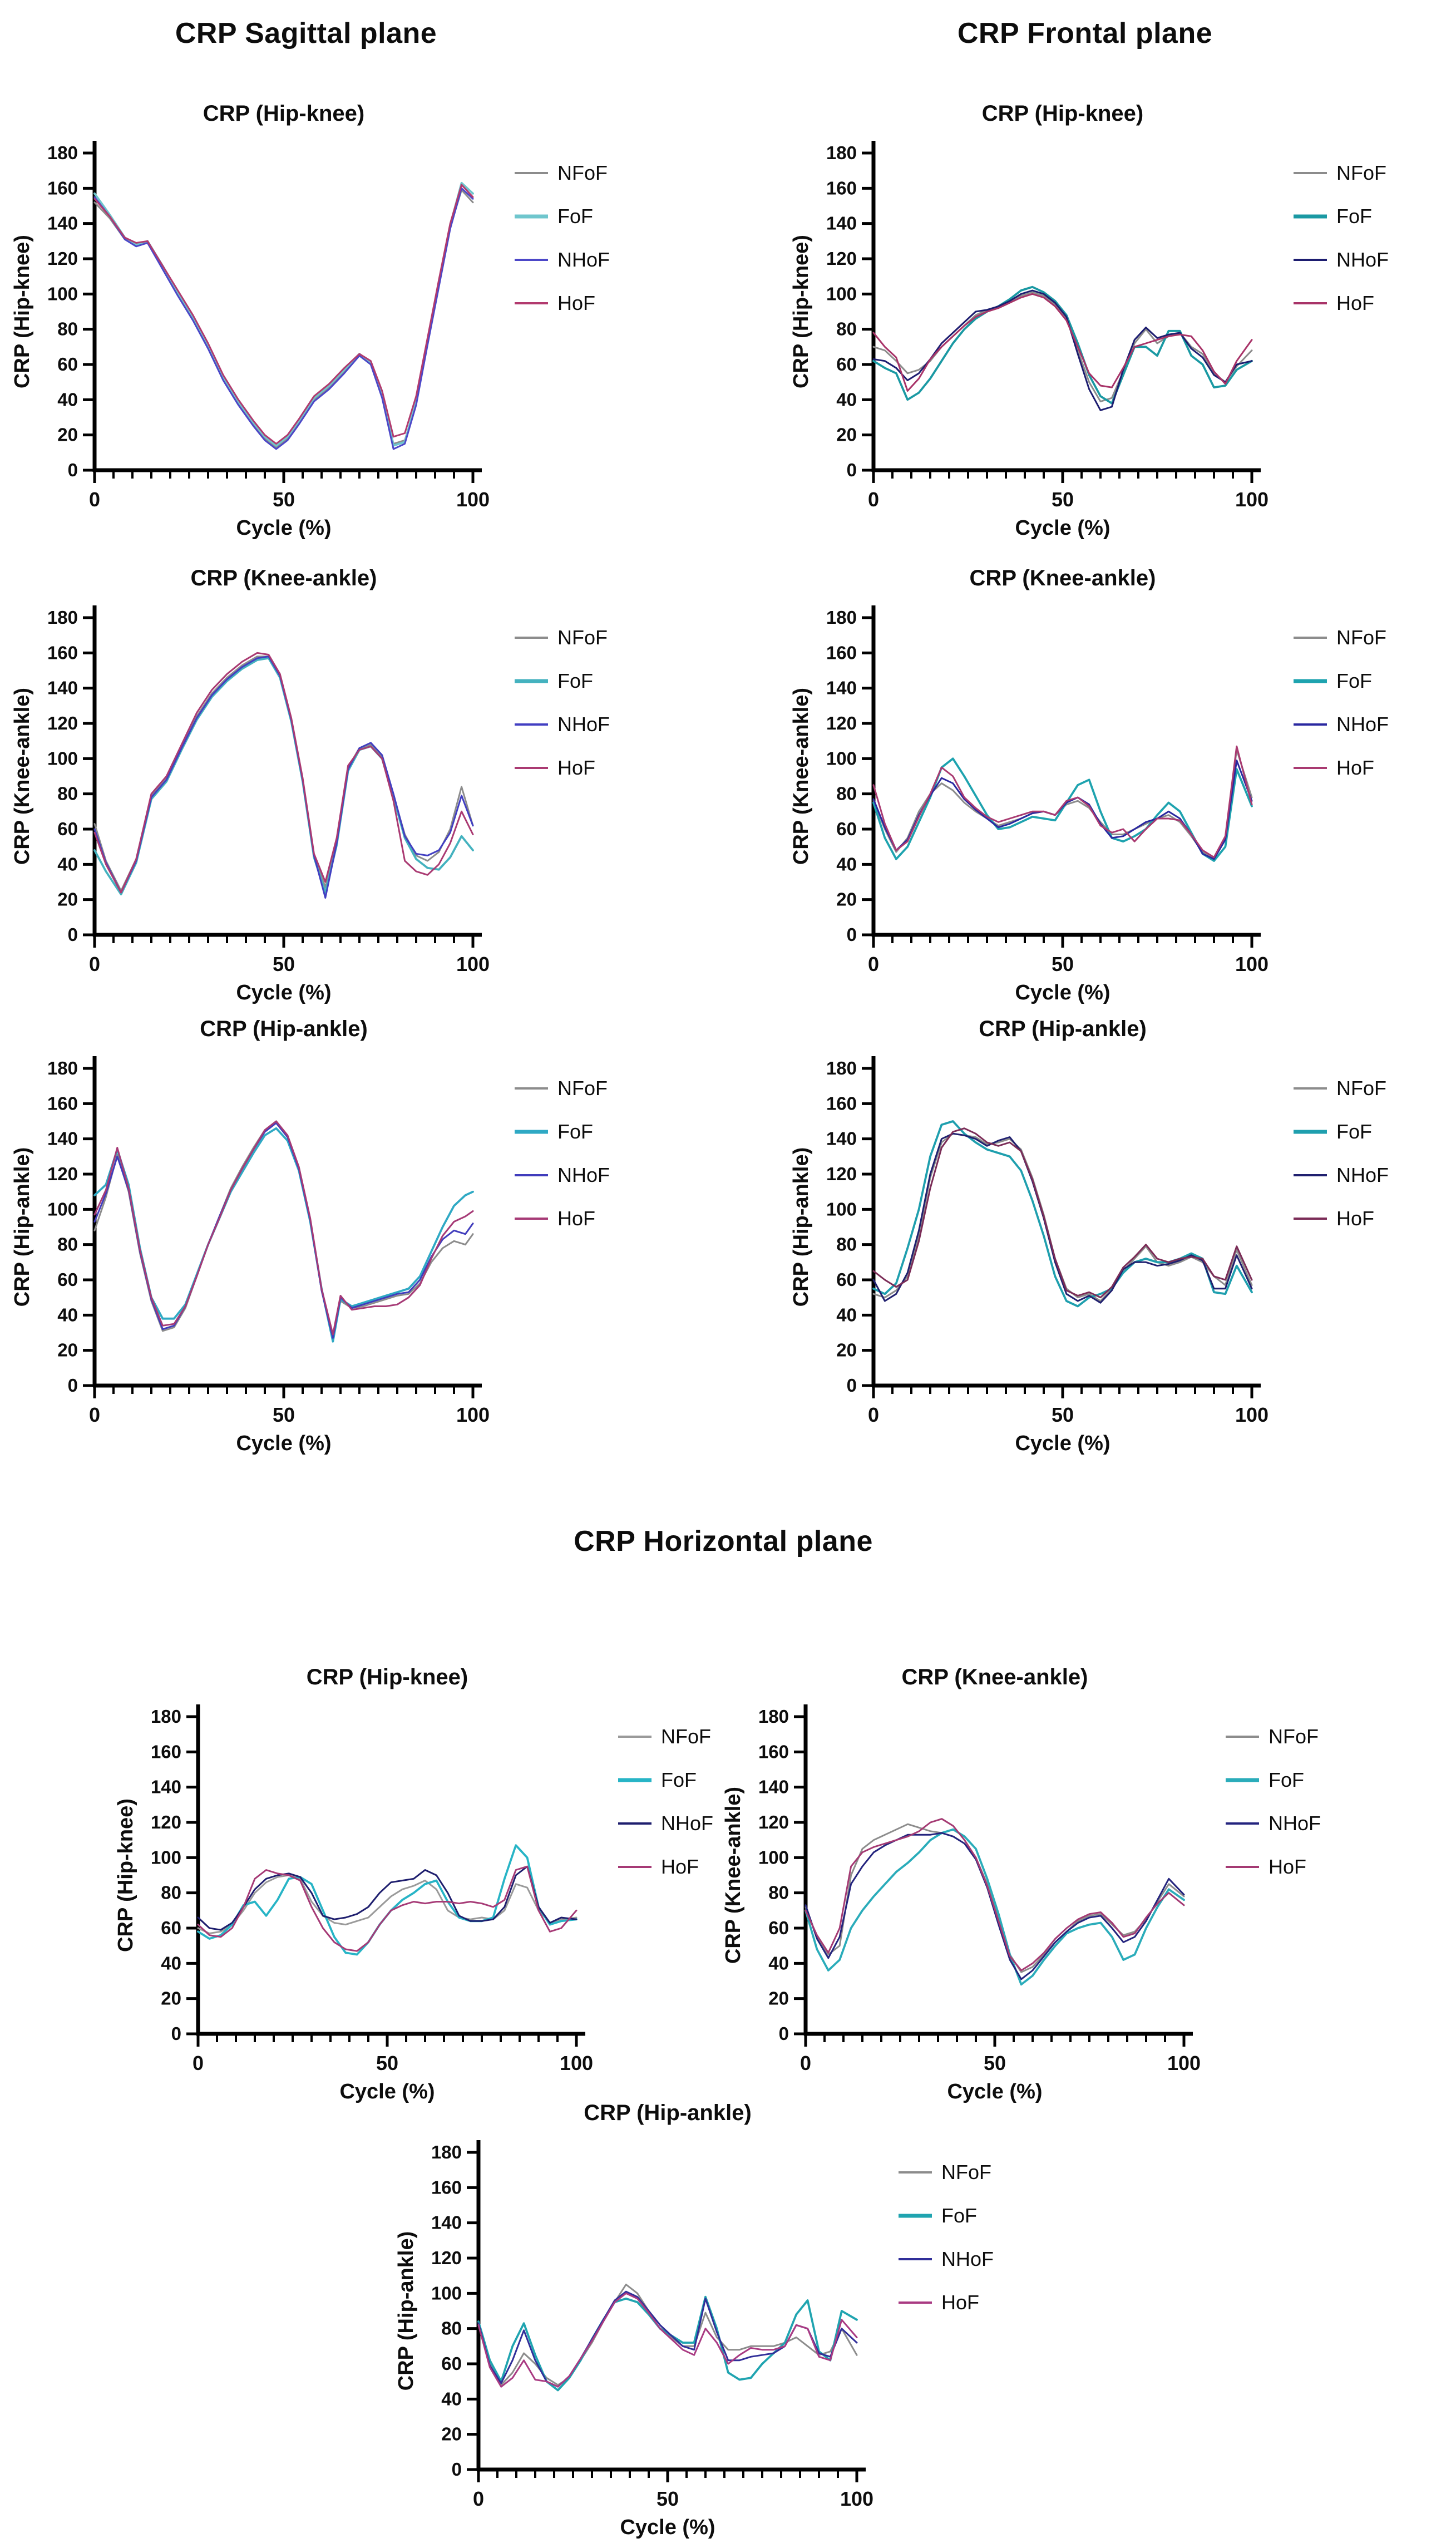 The image size is (1456, 2548). I want to click on y-axis-label: CRP (Hip-knee), so click(125, 1875).